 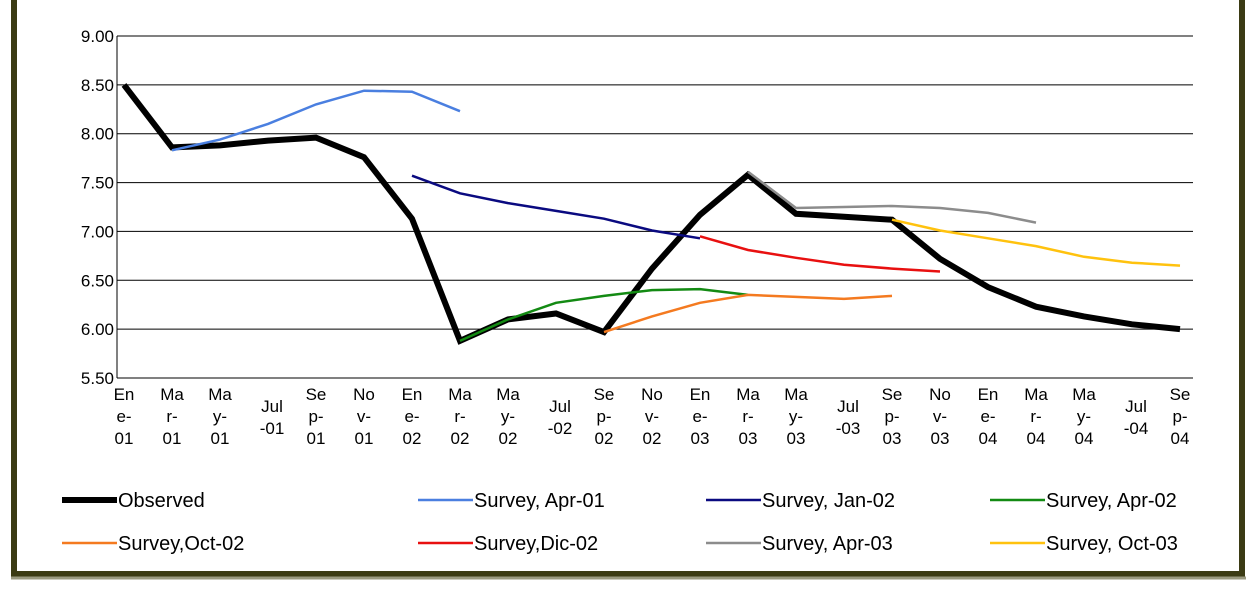 I want to click on x-tick-label: En e-02, so click(x=412, y=416).